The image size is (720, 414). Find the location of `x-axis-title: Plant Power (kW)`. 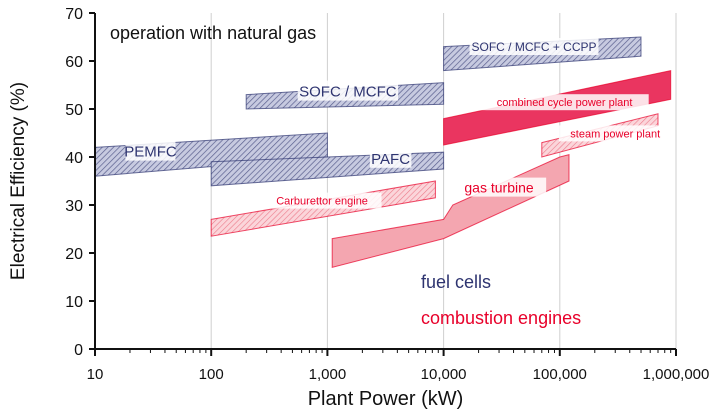

x-axis-title: Plant Power (kW) is located at coordinates (386, 399).